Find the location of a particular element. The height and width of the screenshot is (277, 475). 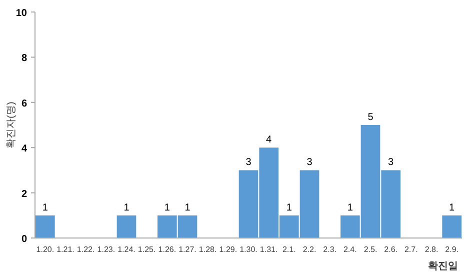

x-tick-label: 2.4. is located at coordinates (350, 249).